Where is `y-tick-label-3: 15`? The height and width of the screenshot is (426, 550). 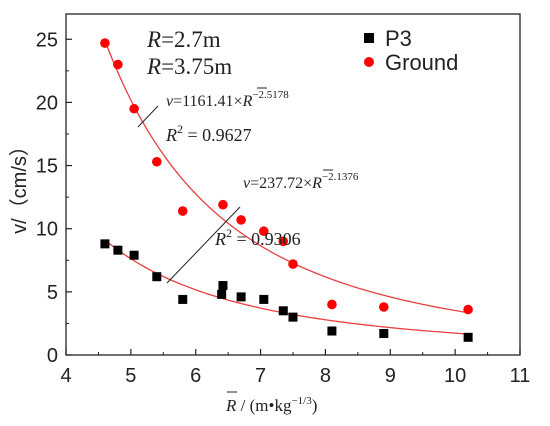
y-tick-label-3: 15 is located at coordinates (47, 167).